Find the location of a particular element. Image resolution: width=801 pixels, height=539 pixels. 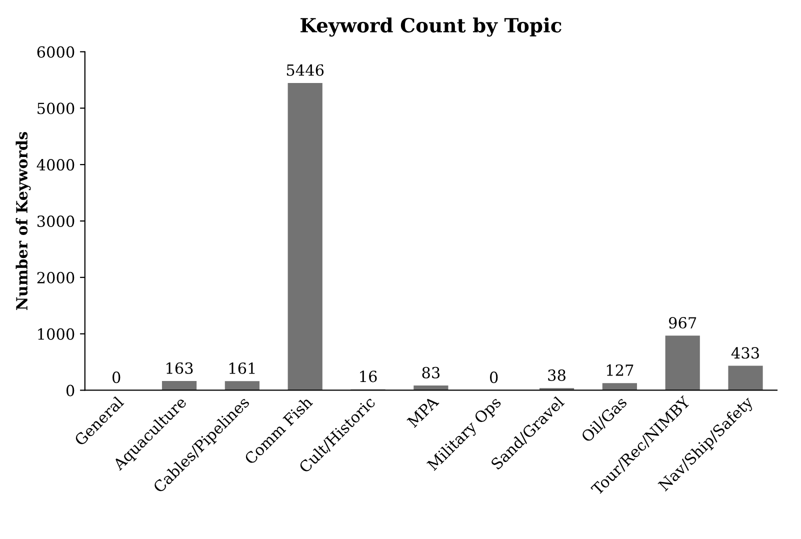

y-tick-label: 0 is located at coordinates (70, 390).